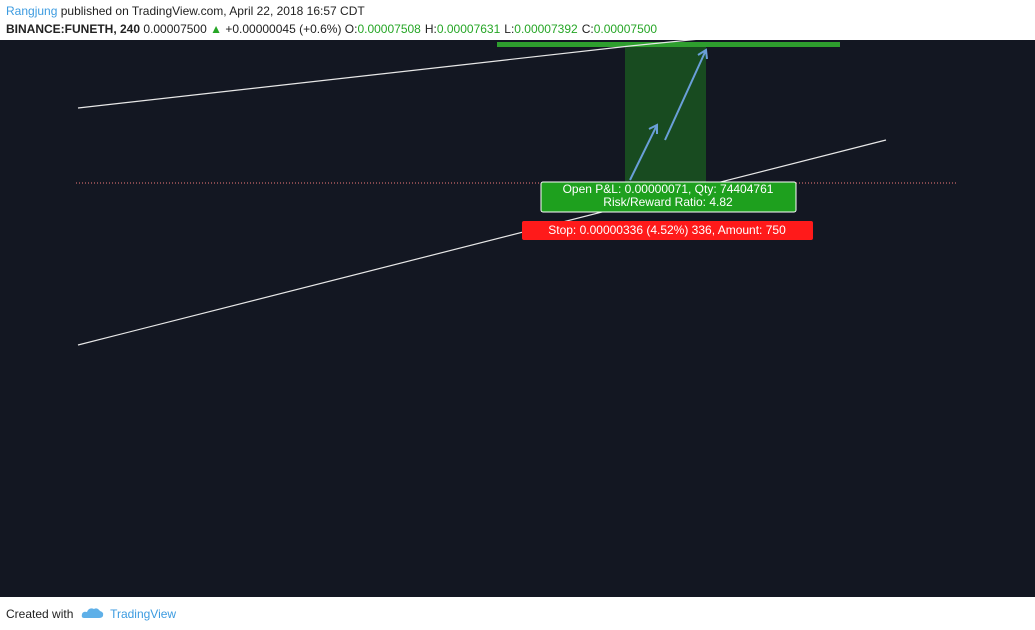 This screenshot has width=1035, height=630. What do you see at coordinates (32, 11) in the screenshot?
I see `author: Rangjung` at bounding box center [32, 11].